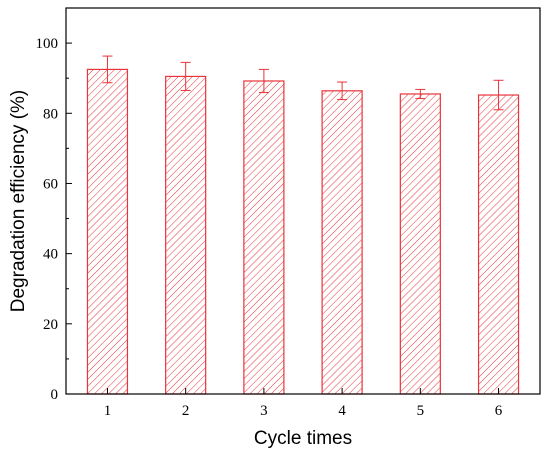  I want to click on x-axis: 1 2 3 4 5 6, so click(303, 403).